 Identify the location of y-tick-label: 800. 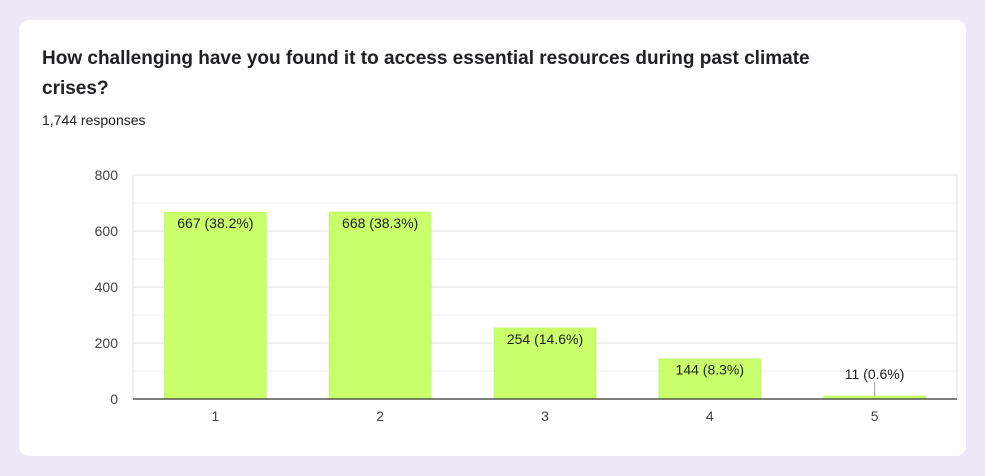
(107, 175).